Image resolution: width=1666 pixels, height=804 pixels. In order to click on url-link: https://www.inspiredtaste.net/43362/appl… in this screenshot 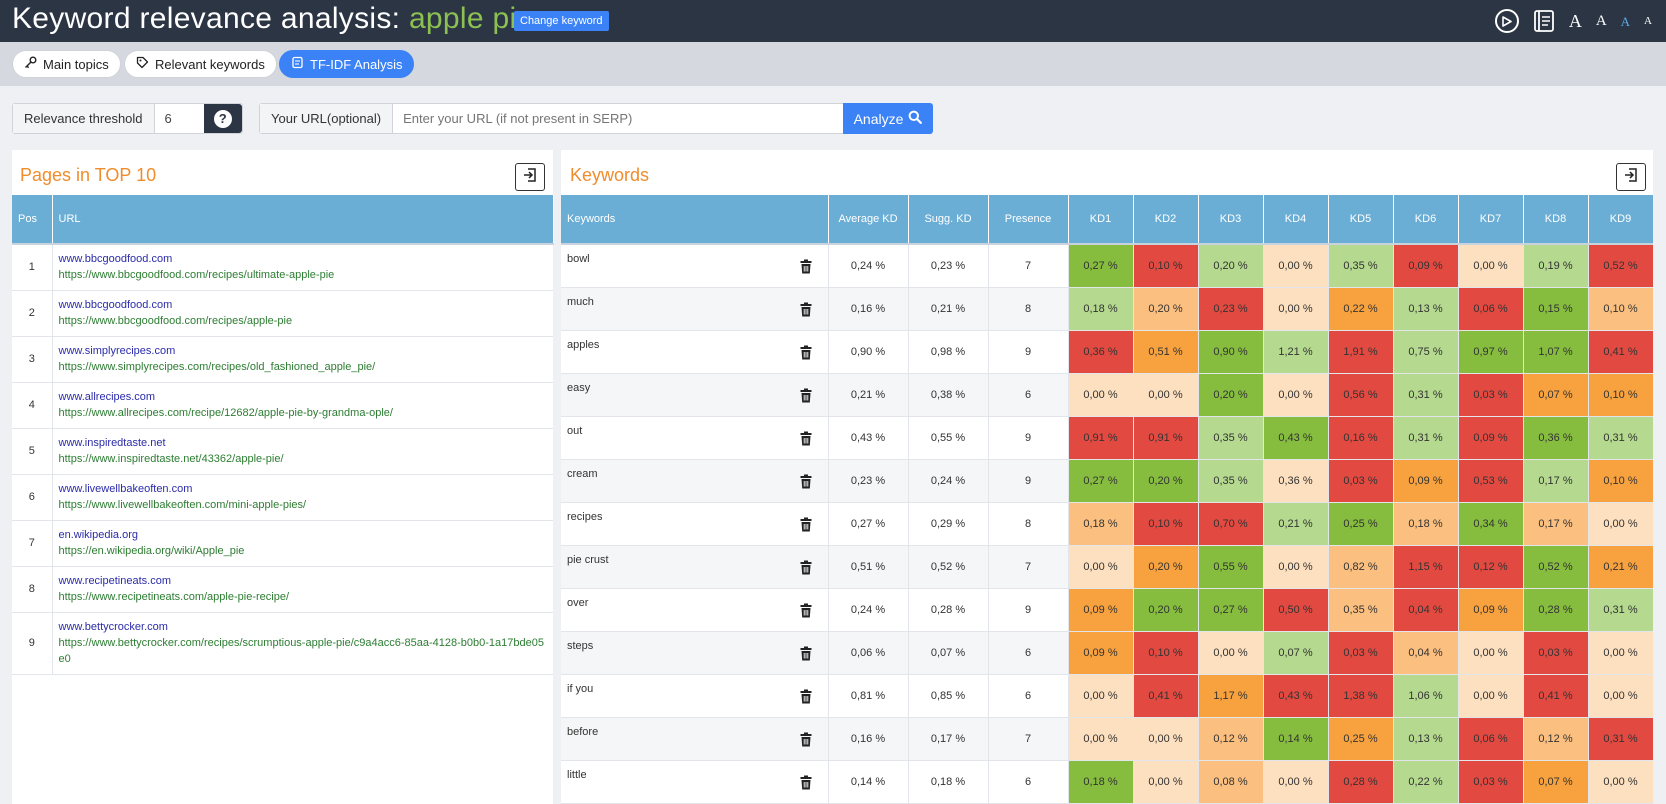, I will do `click(171, 459)`.